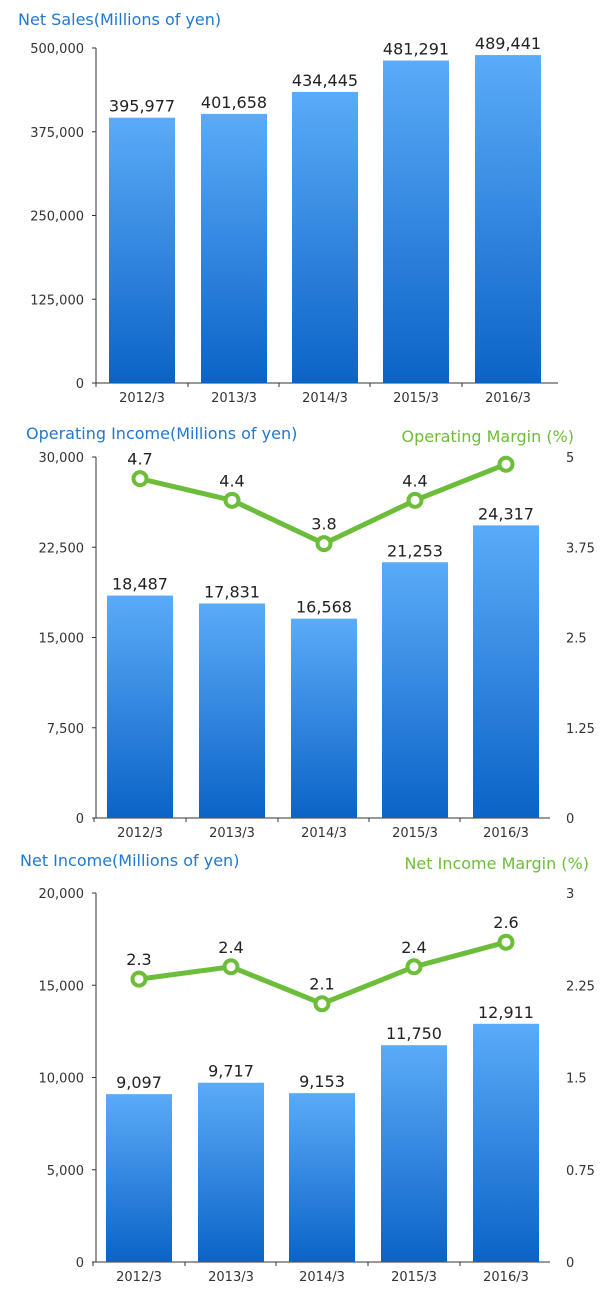 This screenshot has height=1296, width=600. Describe the element at coordinates (505, 922) in the screenshot. I see `margin-value-label: 2.6` at that location.